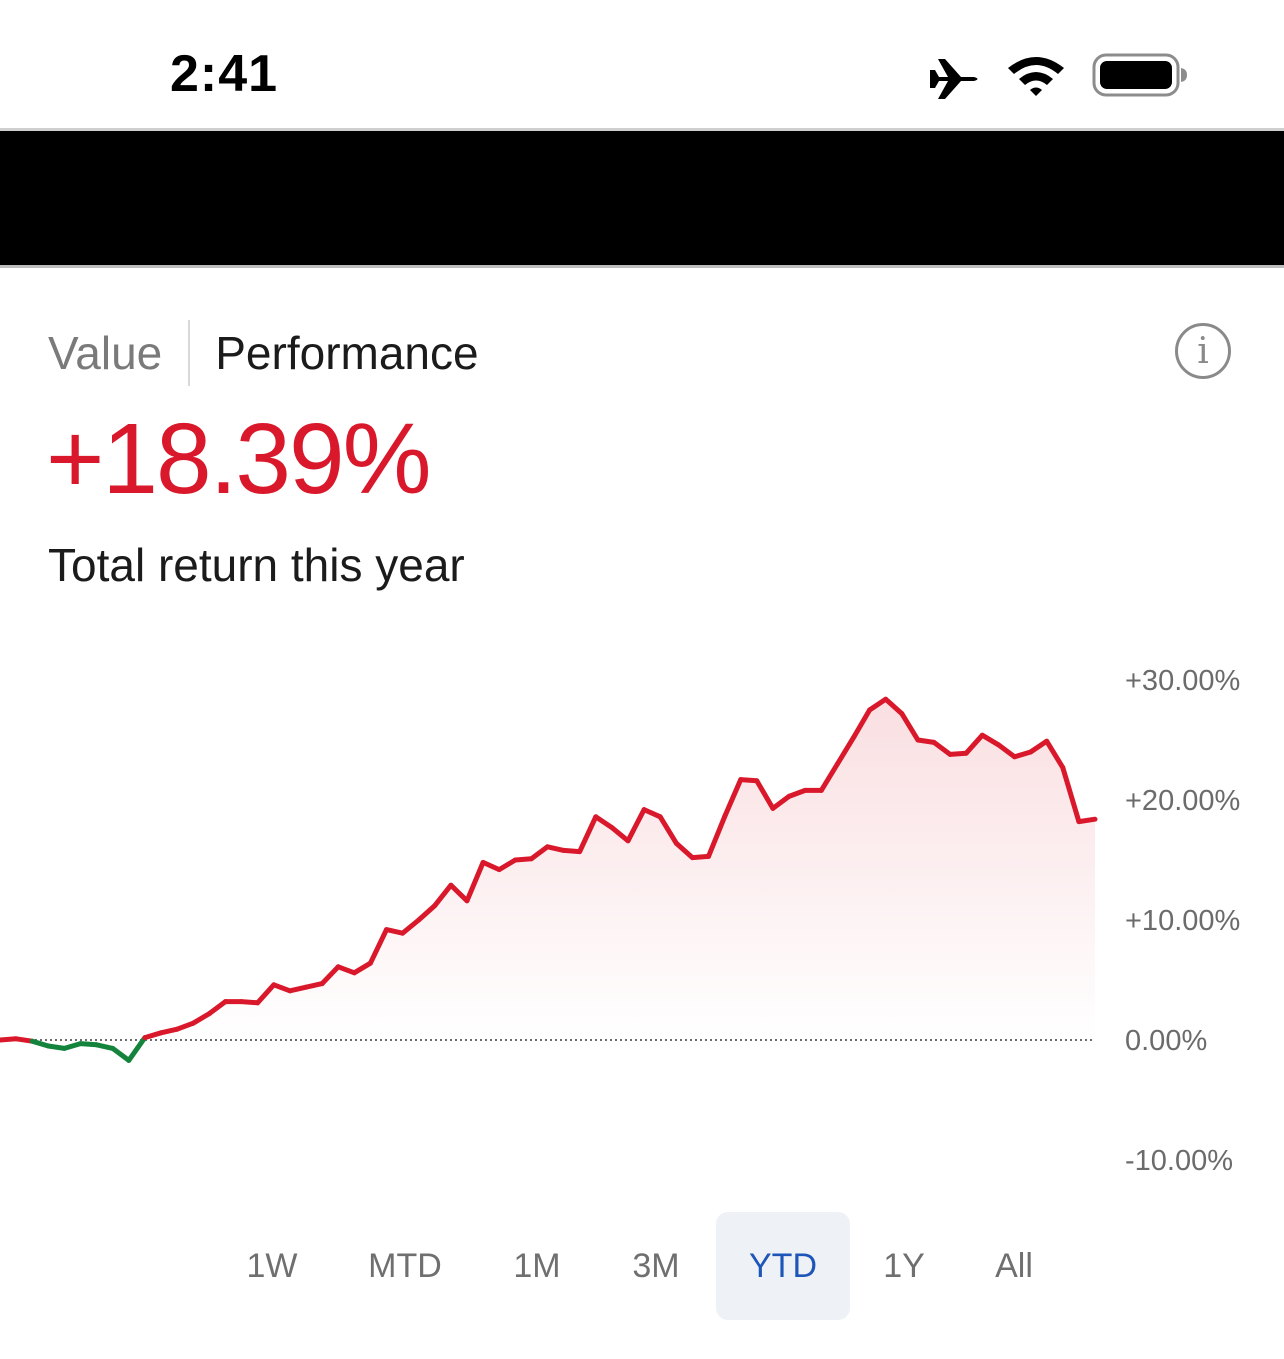 The image size is (1284, 1359). What do you see at coordinates (189, 353) in the screenshot?
I see `toggle-divider` at bounding box center [189, 353].